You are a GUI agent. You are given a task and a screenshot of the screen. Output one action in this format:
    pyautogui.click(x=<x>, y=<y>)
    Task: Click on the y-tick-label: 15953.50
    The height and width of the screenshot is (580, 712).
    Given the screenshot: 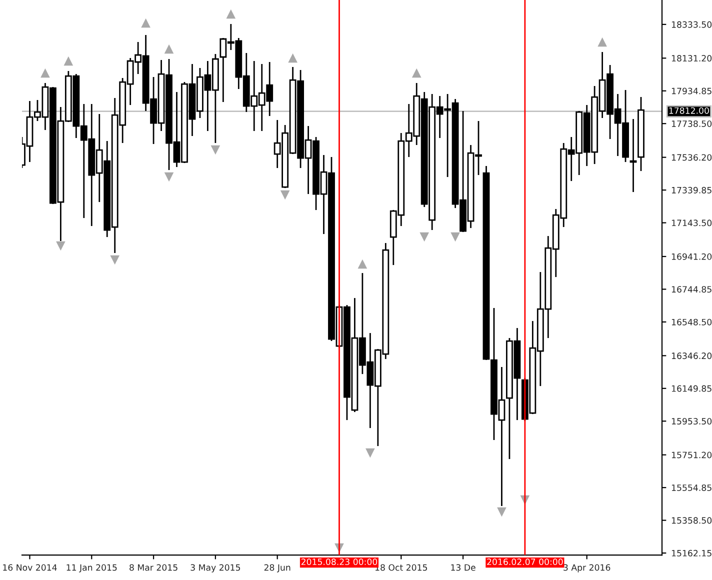 What is the action you would take?
    pyautogui.click(x=692, y=421)
    